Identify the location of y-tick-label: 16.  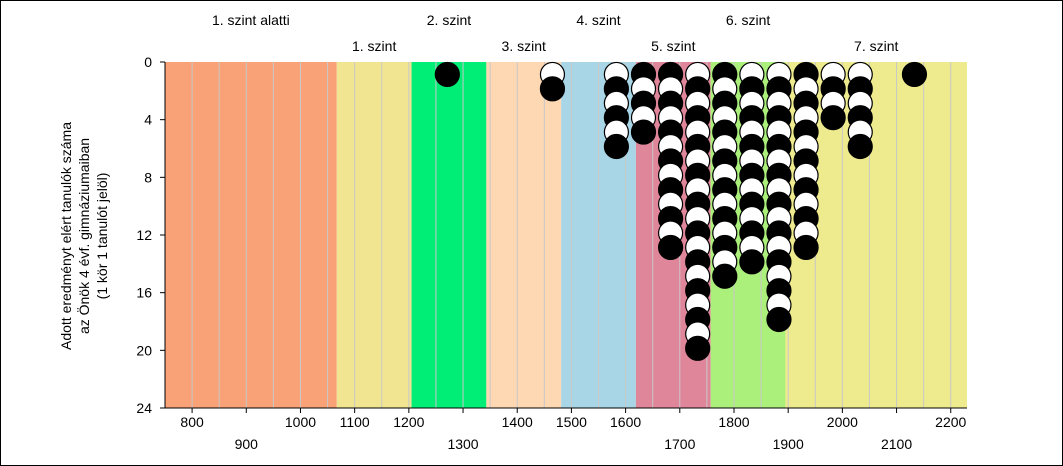
(144, 293).